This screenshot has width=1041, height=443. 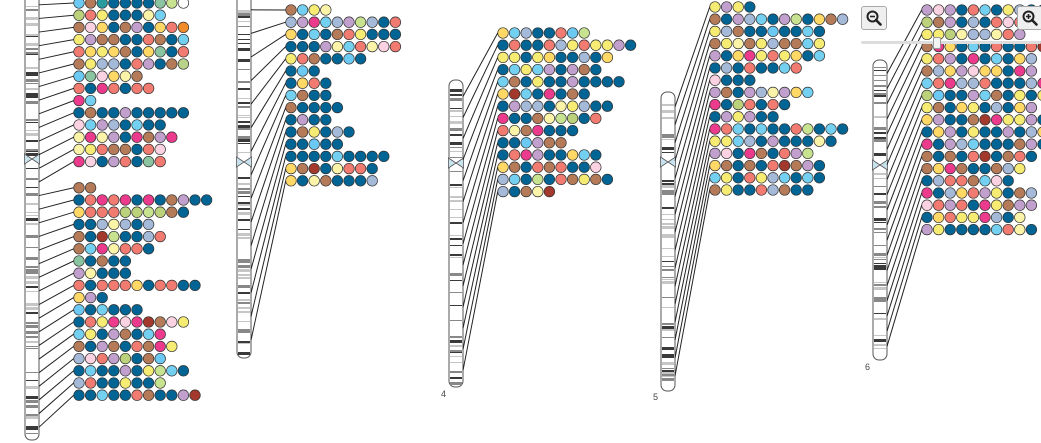 What do you see at coordinates (443, 394) in the screenshot?
I see `chromosome-label: 4` at bounding box center [443, 394].